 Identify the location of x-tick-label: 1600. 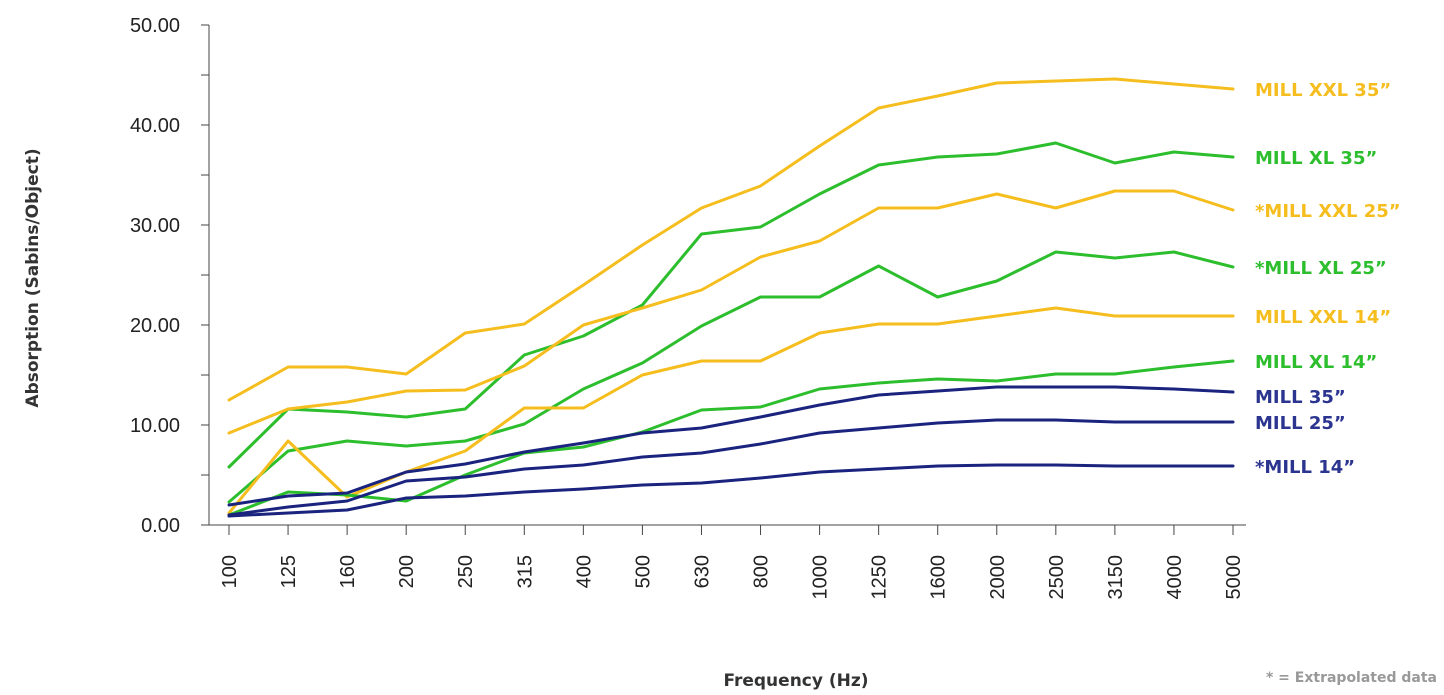
(939, 577).